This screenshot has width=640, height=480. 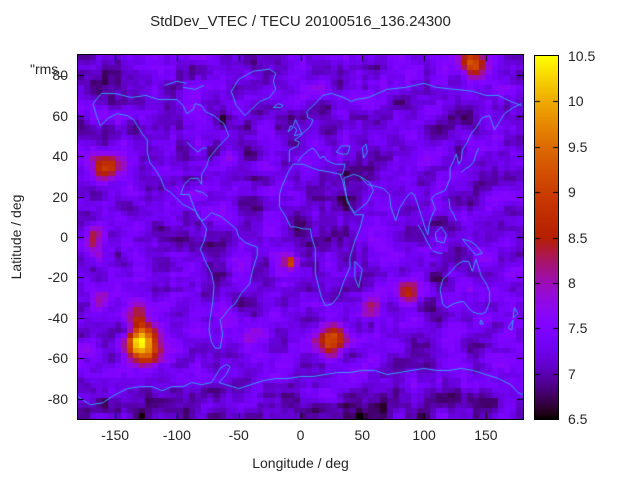 What do you see at coordinates (578, 237) in the screenshot?
I see `colorbar-tick-label: 8.5` at bounding box center [578, 237].